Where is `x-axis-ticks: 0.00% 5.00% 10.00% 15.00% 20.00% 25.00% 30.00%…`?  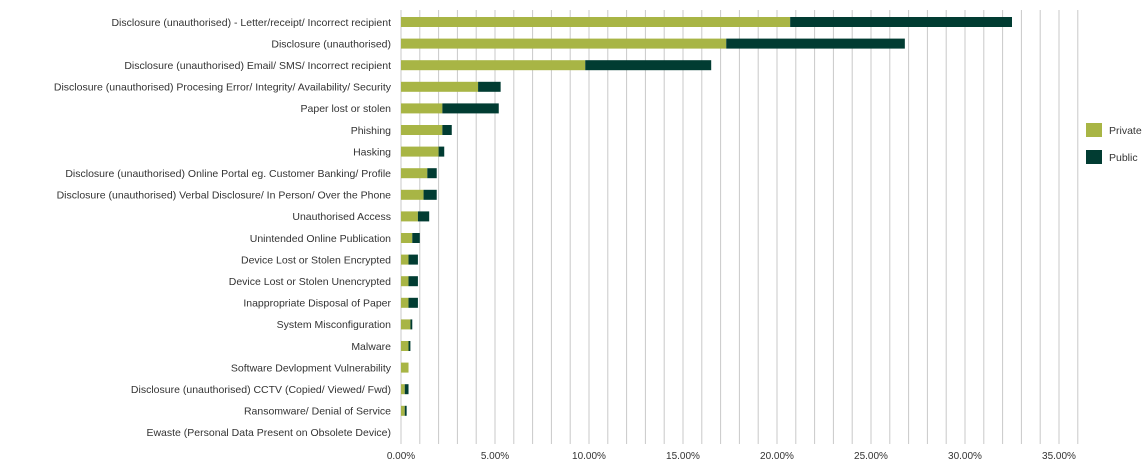
x-axis-ticks: 0.00% 5.00% 10.00% 15.00% 20.00% 25.00% 30.00%… is located at coordinates (731, 456).